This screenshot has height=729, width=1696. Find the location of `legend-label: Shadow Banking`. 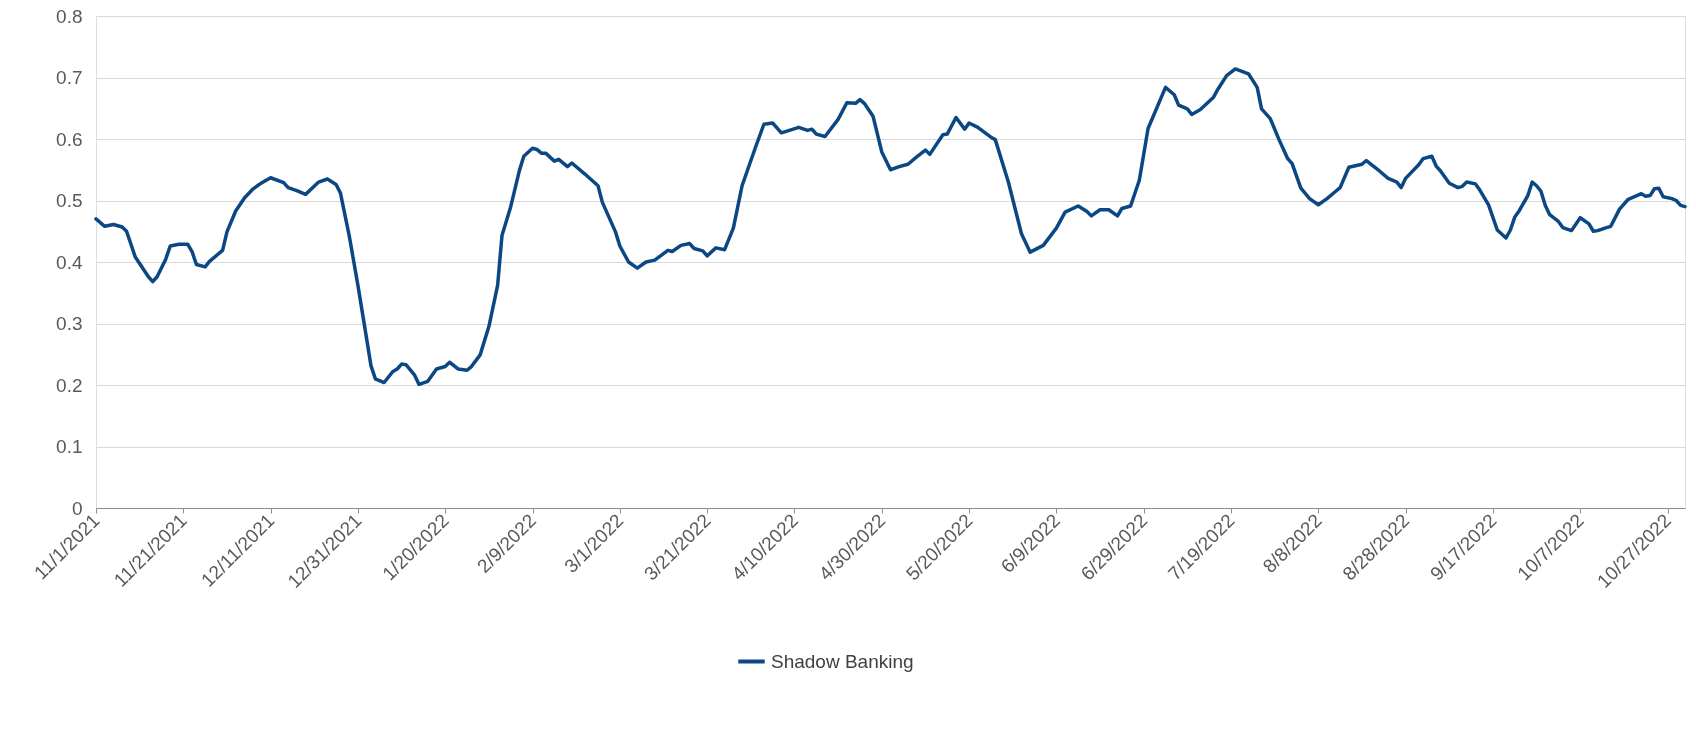

legend-label: Shadow Banking is located at coordinates (842, 661).